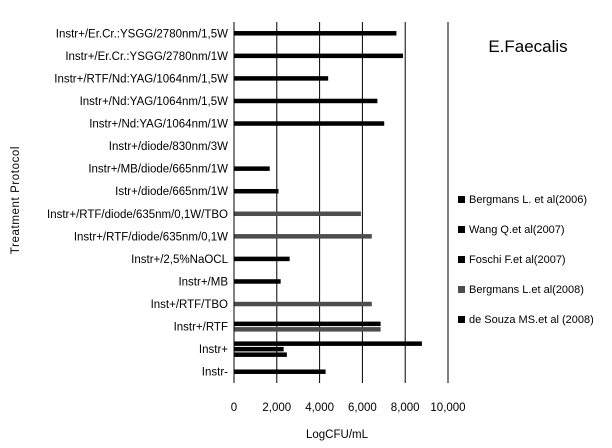 This screenshot has width=612, height=448. I want to click on bar-bergmans-l-et-al-2006-instr-rtf, so click(307, 324).